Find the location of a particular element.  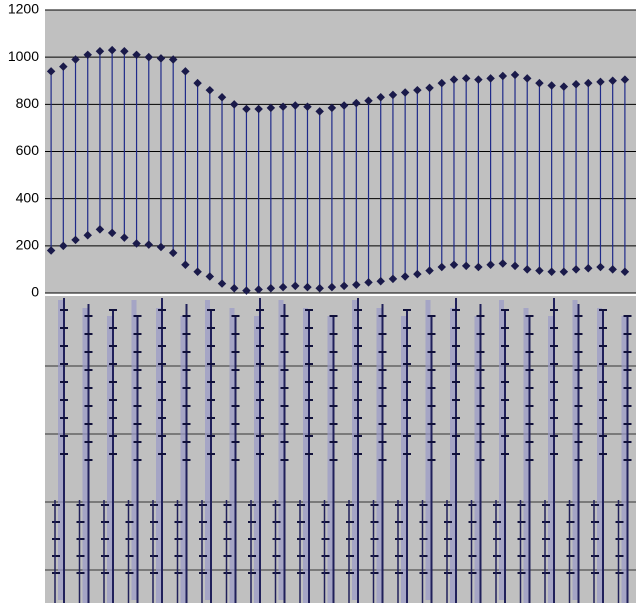

y-tick-label: 0 is located at coordinates (35, 292).